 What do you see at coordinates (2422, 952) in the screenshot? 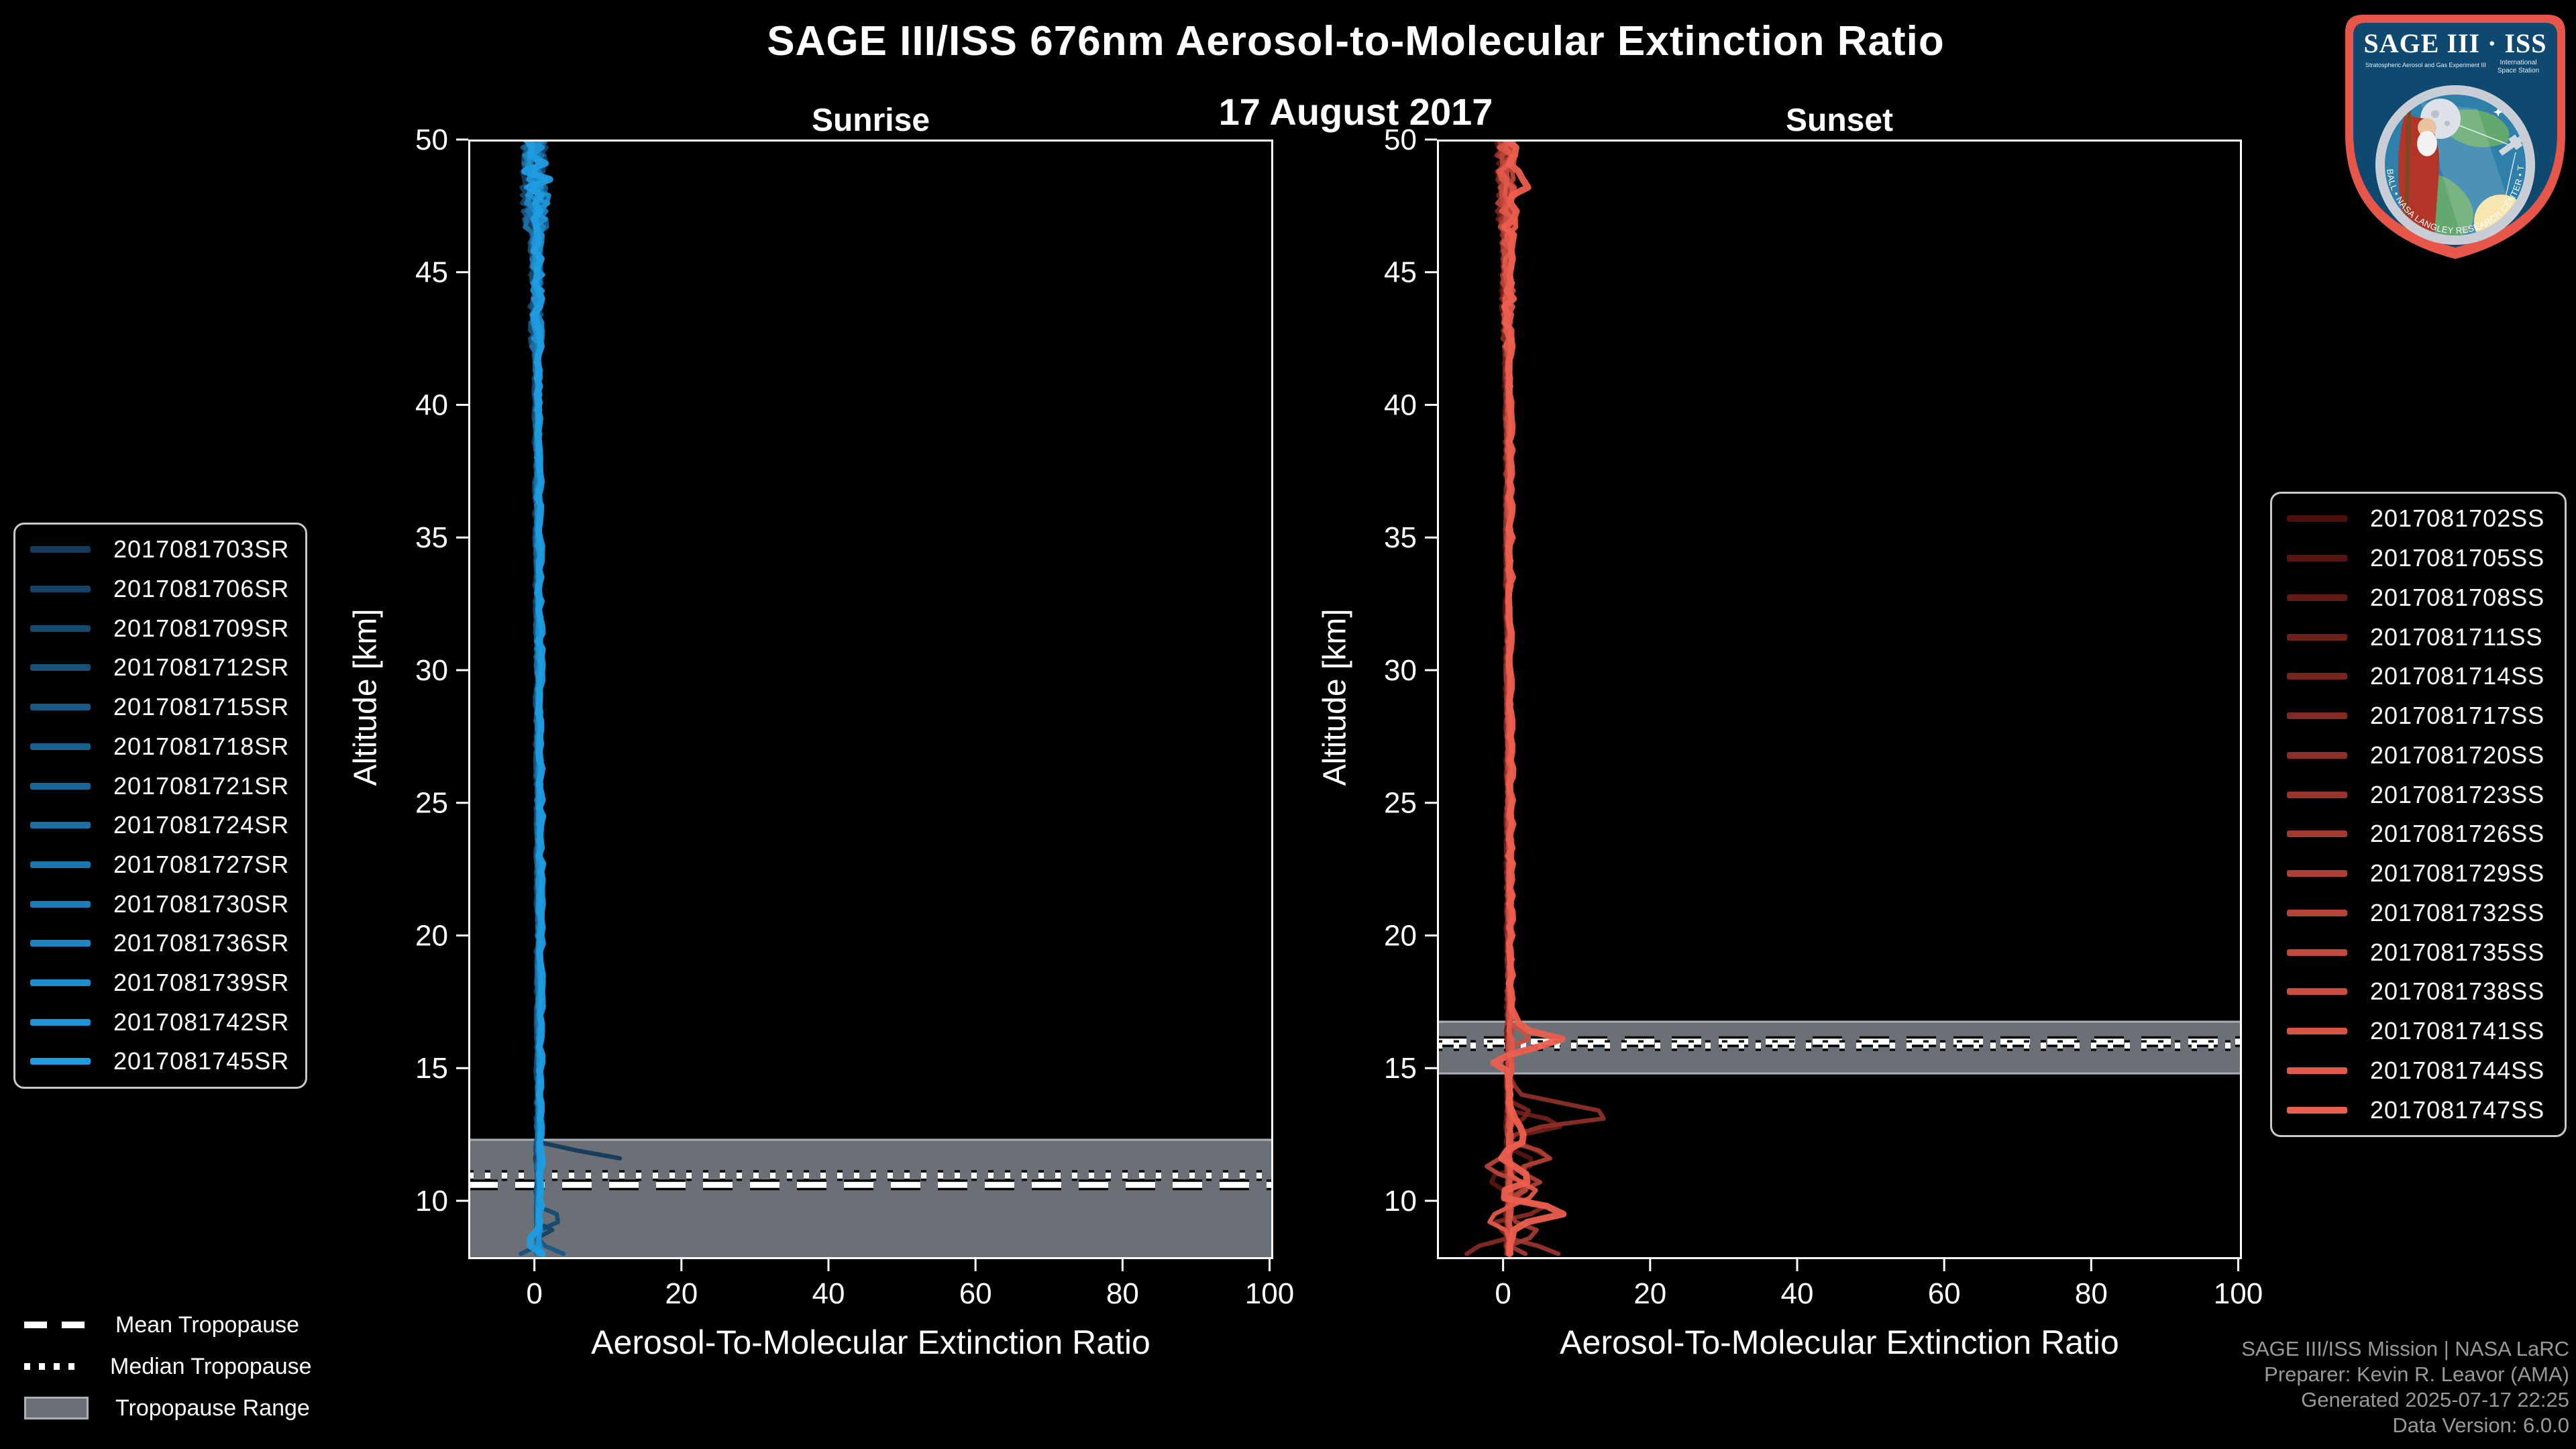
I see `legend-item: 2017081735SS` at bounding box center [2422, 952].